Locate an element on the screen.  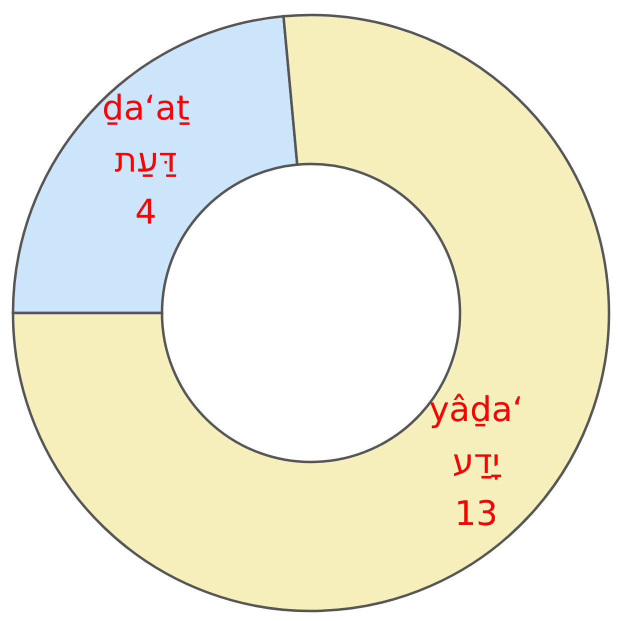
data-label: 13 is located at coordinates (476, 514).